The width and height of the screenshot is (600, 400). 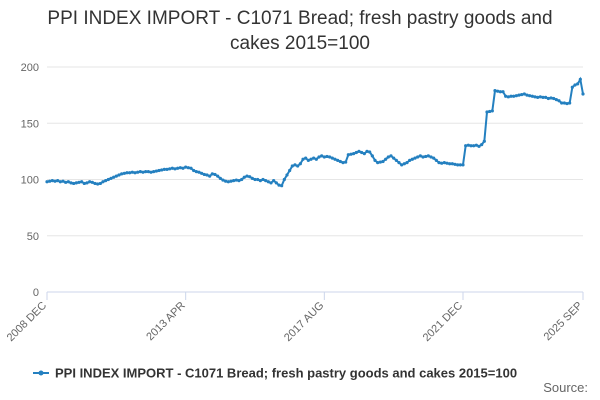 I want to click on x-tick-label: 2013 APR, so click(x=166, y=322).